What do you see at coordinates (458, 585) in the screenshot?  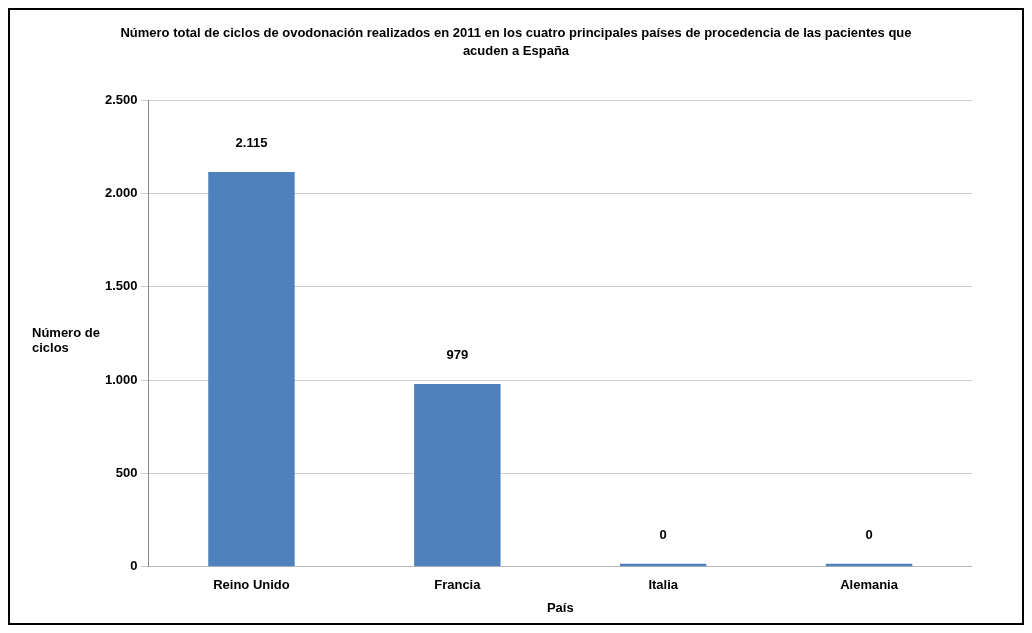 I see `x-tick-label: Francia` at bounding box center [458, 585].